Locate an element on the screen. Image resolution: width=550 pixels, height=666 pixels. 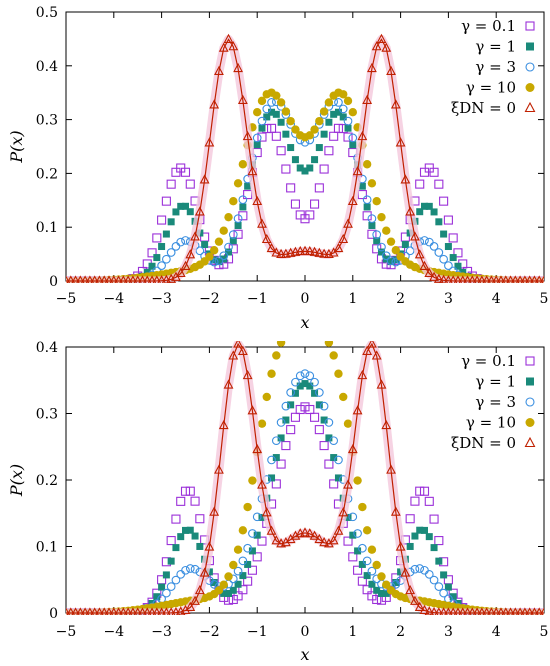
legend-label: ξDN = 0 is located at coordinates (483, 108).